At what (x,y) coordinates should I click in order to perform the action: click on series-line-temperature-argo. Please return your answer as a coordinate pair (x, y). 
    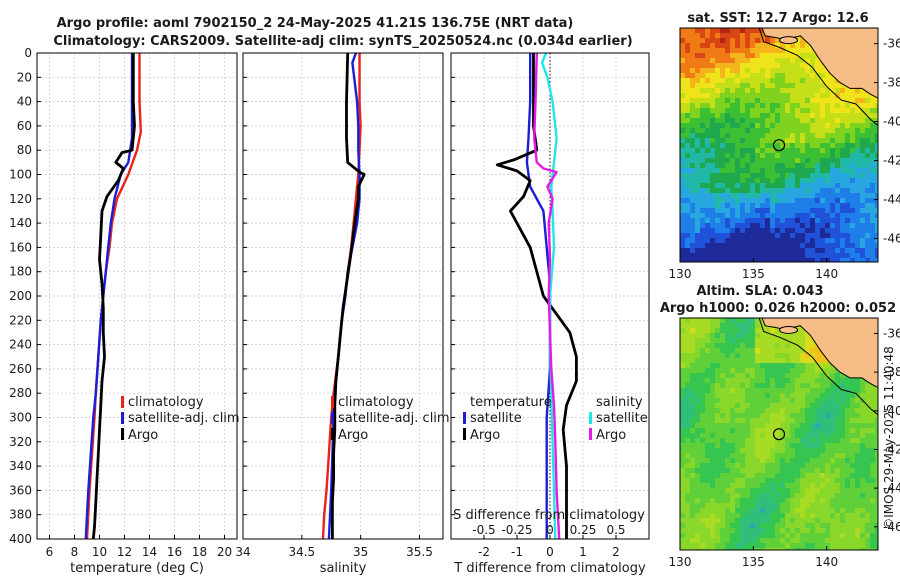
    Looking at the image, I should click on (536, 296).